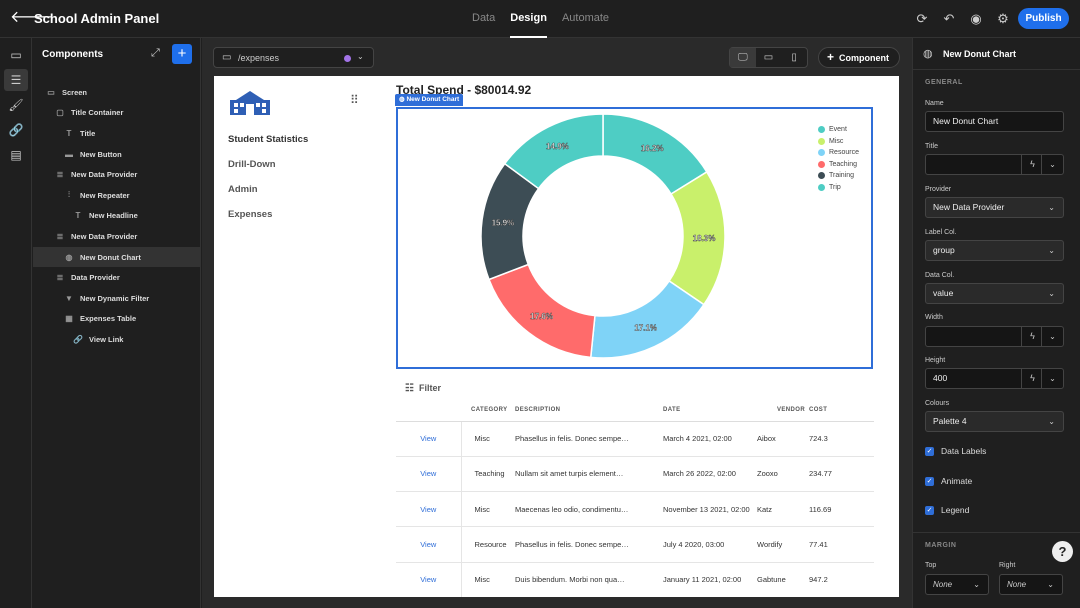  I want to click on tree-node: 🔗 View Link, so click(117, 339).